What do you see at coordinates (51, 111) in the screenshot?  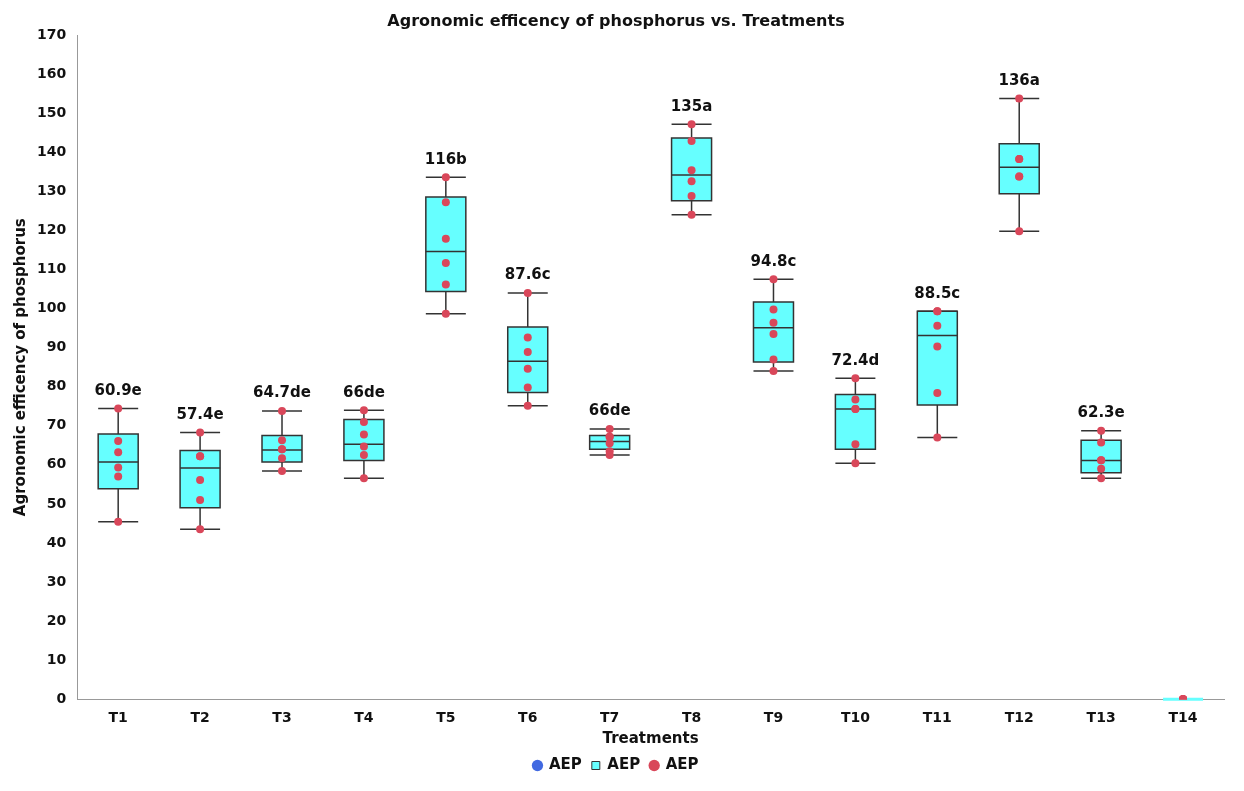 I see `y-tick-label: 150` at bounding box center [51, 111].